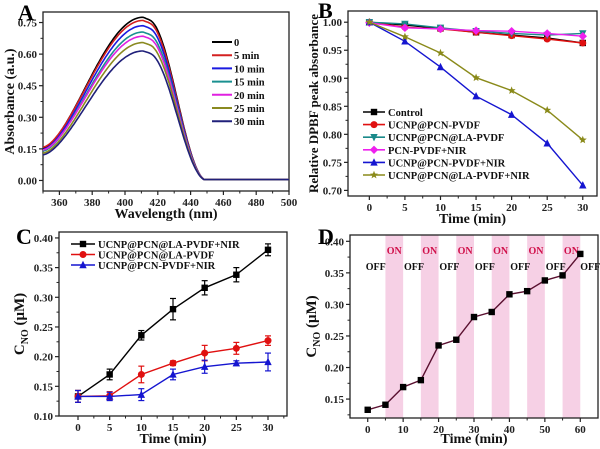 This screenshot has width=600, height=449. What do you see at coordinates (510, 430) in the screenshot?
I see `x-tick-label: 40` at bounding box center [510, 430].